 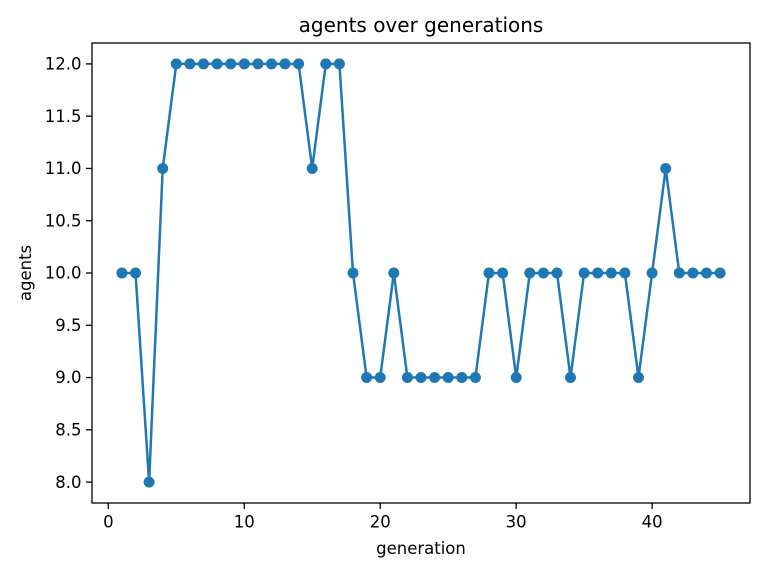 I want to click on y-tick-label: 9.0, so click(x=68, y=377).